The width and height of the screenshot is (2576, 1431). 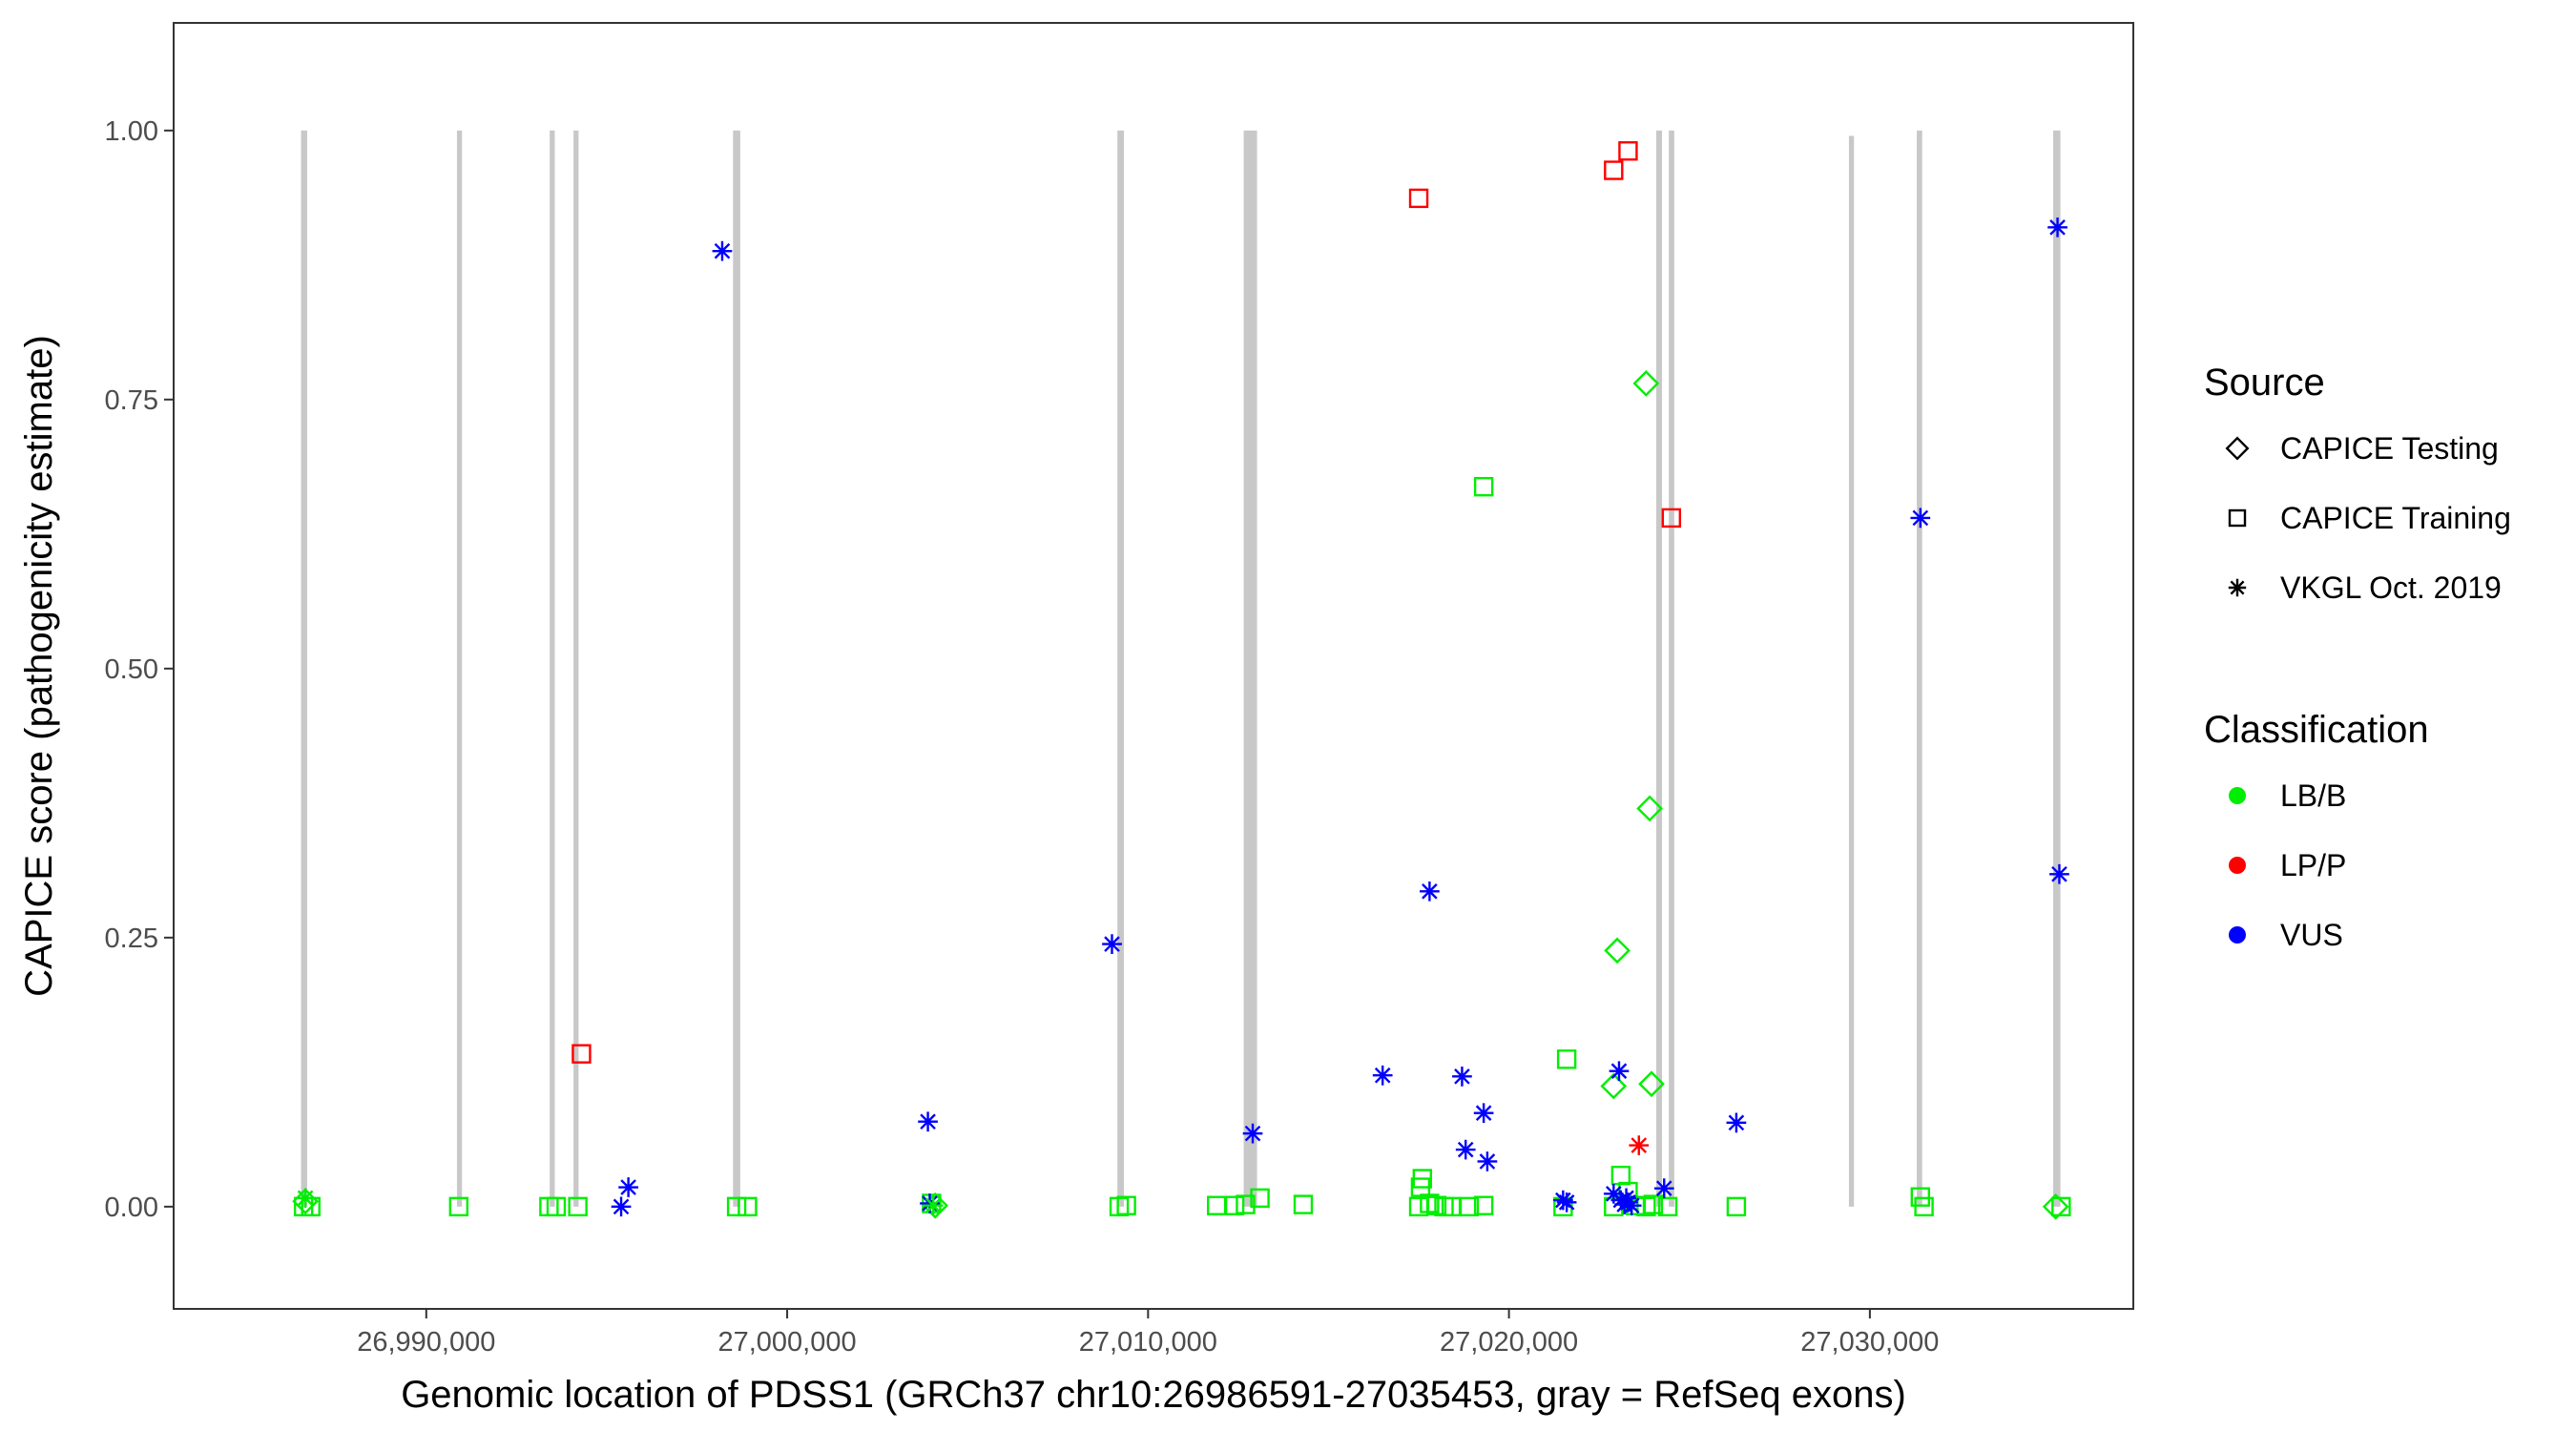 I want to click on legend-classification-label: LP/P, so click(x=2313, y=865).